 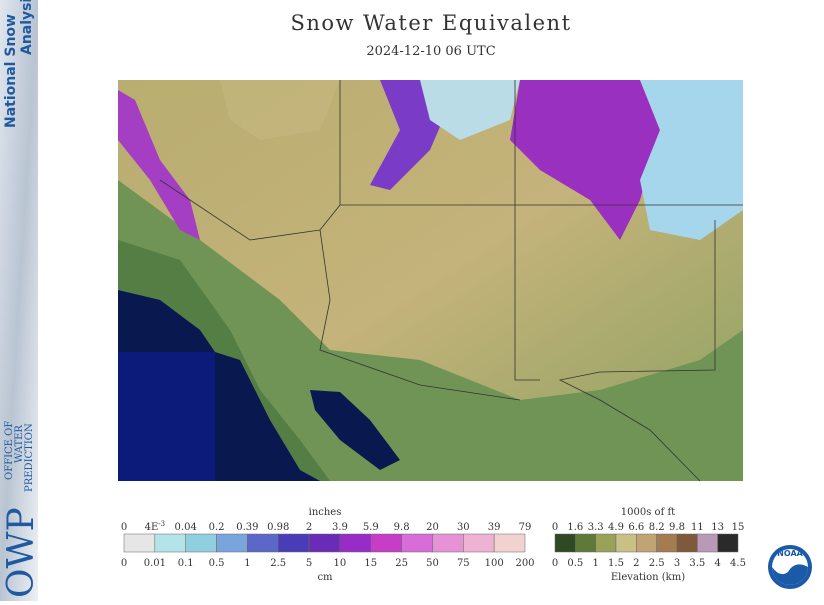 What do you see at coordinates (717, 563) in the screenshot?
I see `legend-bottom-label: 4` at bounding box center [717, 563].